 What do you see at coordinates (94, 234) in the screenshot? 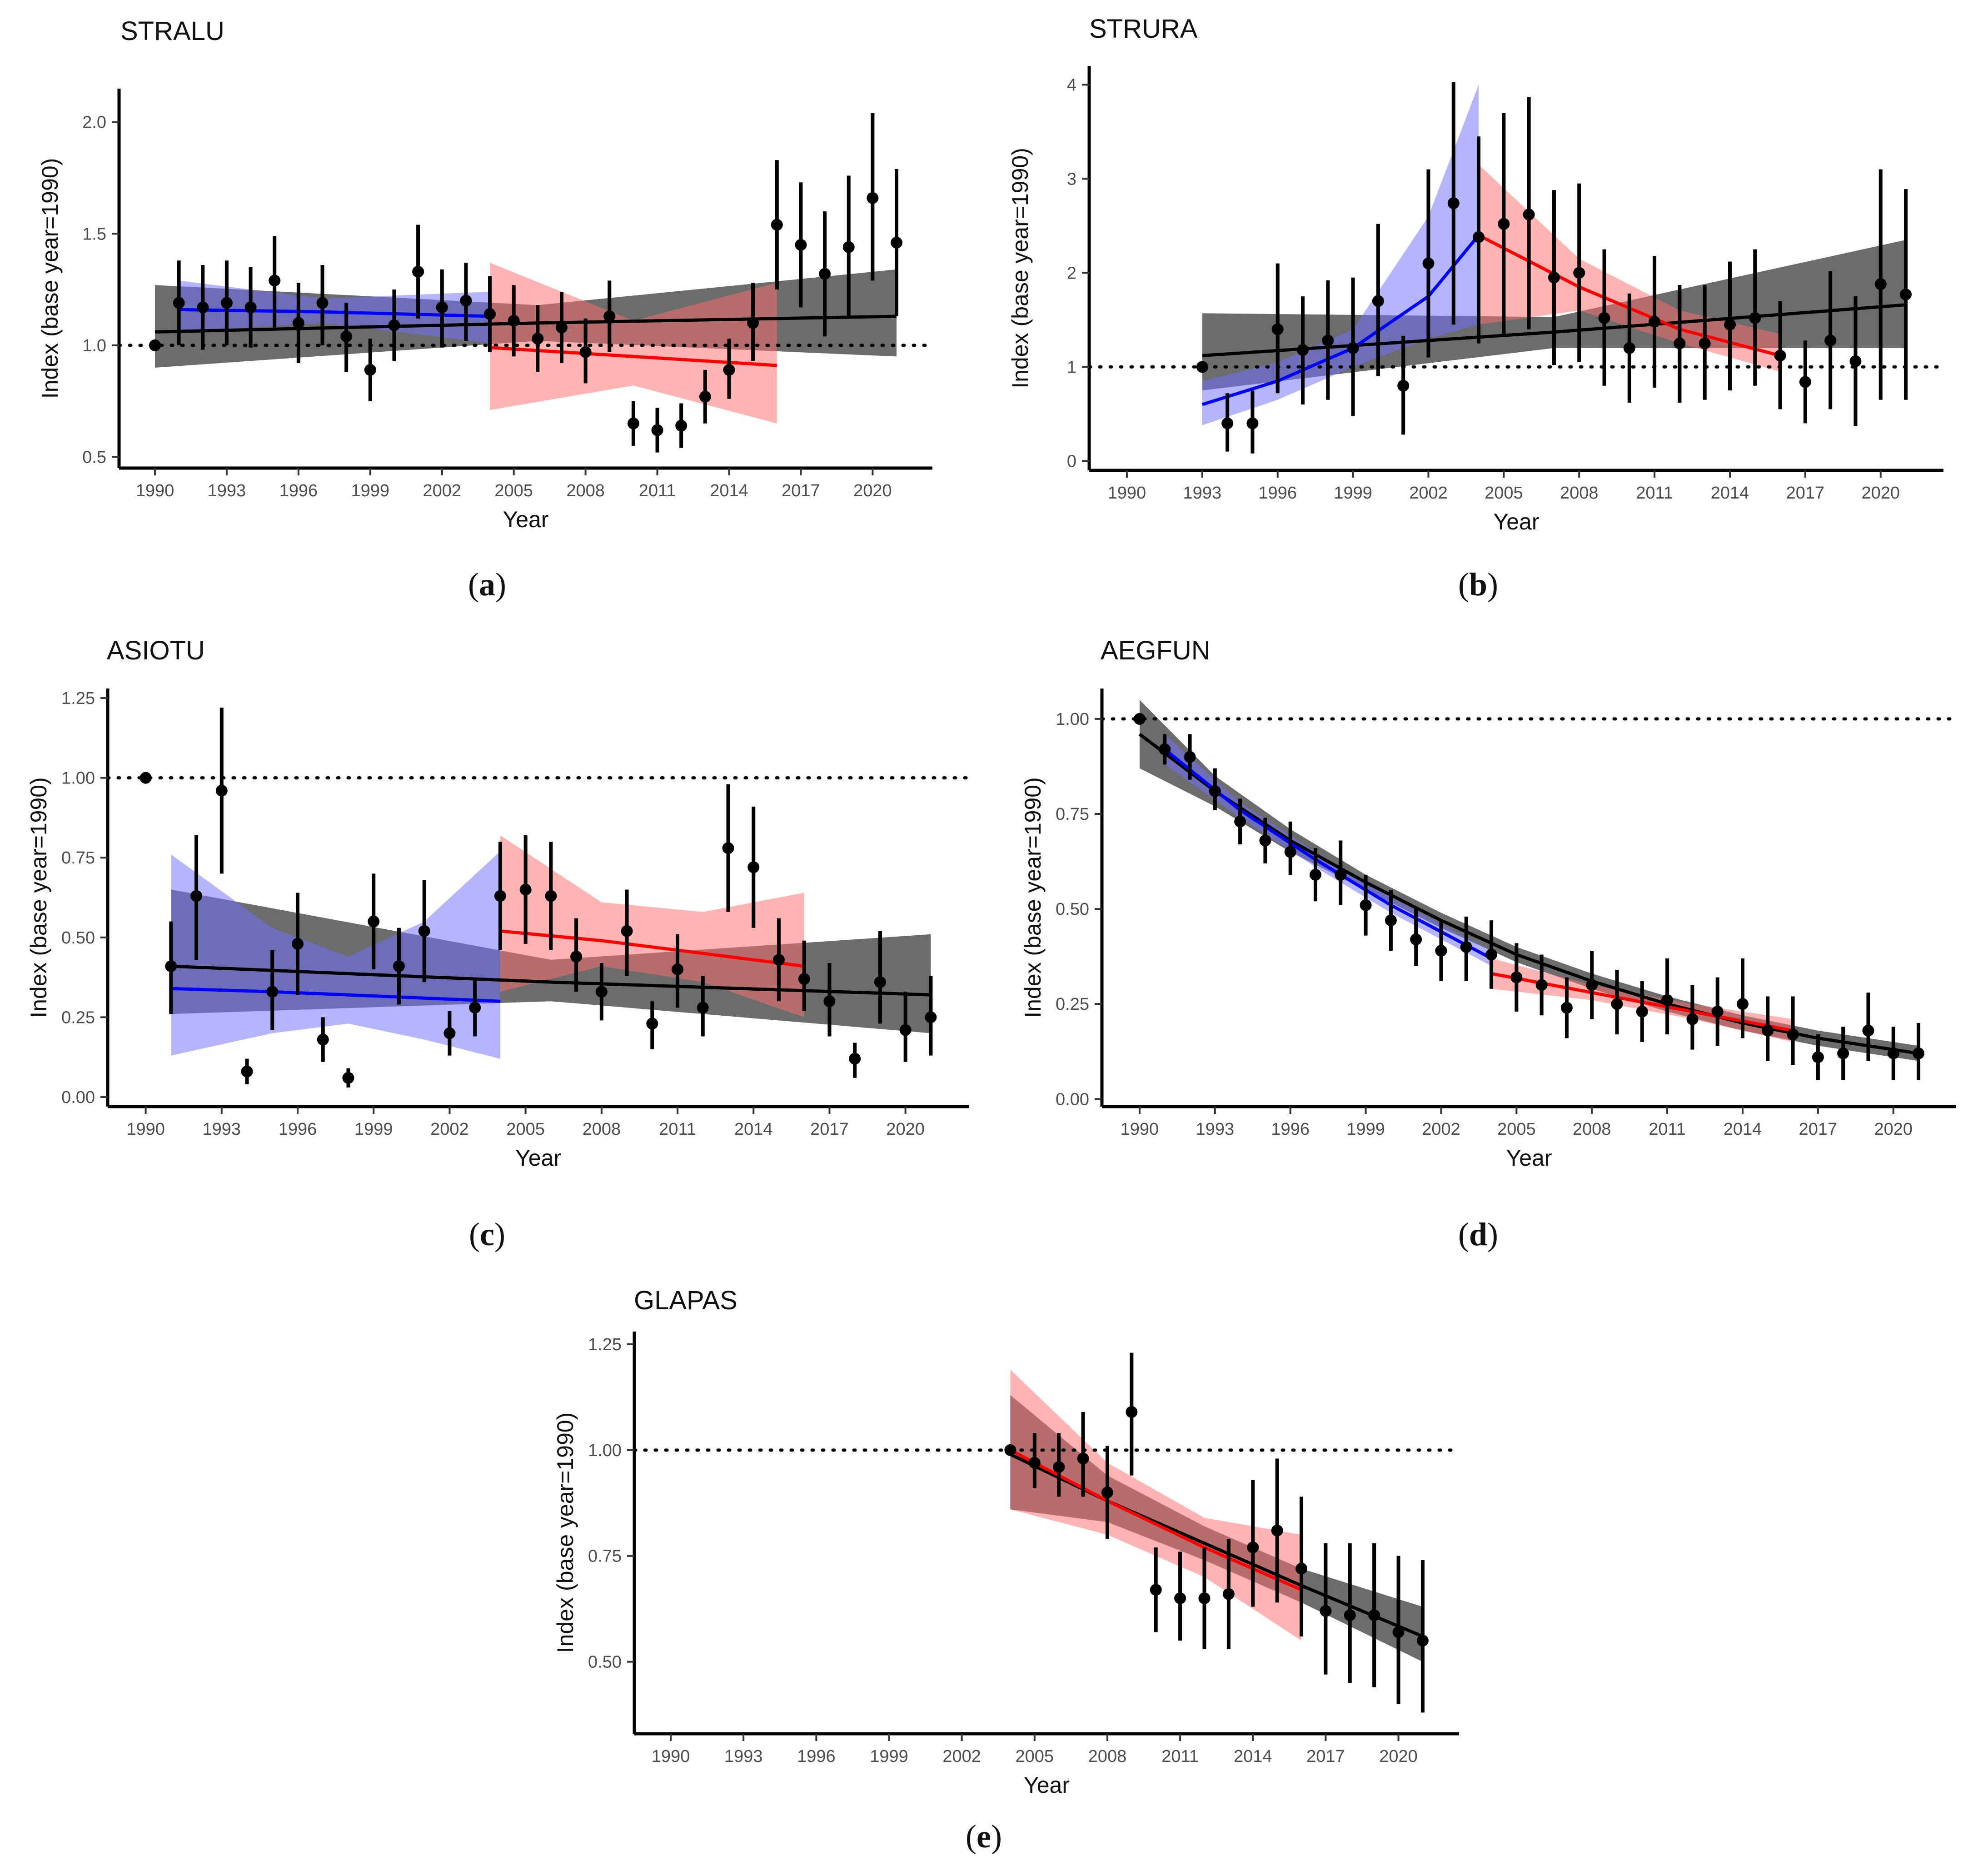
I see `y-tick-label: 1.5` at bounding box center [94, 234].